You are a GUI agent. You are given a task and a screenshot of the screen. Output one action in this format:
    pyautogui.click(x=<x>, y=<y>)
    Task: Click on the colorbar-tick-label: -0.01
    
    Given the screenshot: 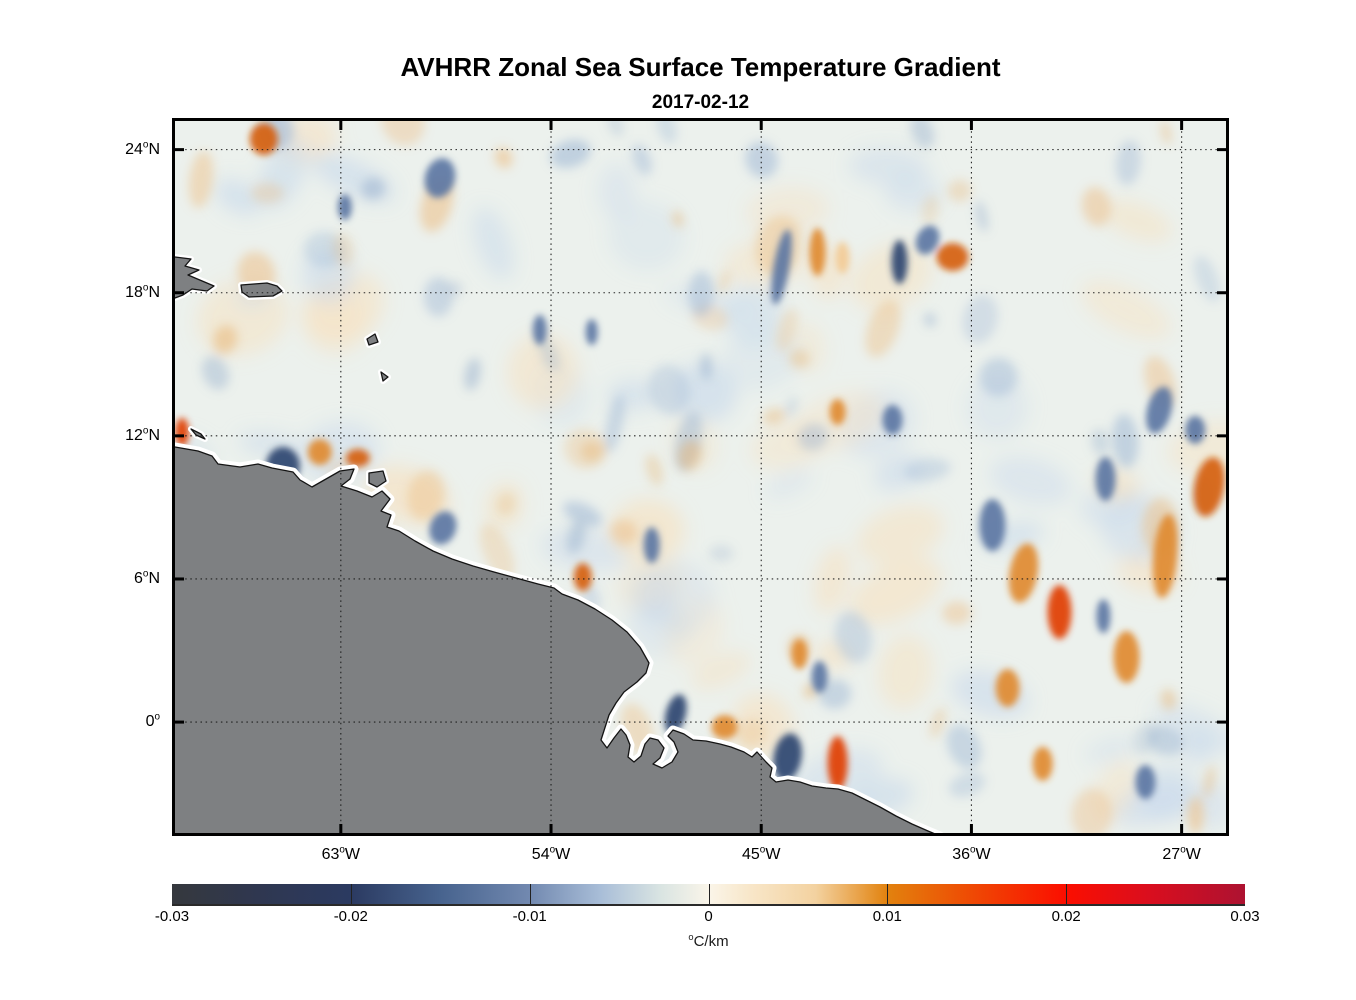 What is the action you would take?
    pyautogui.click(x=529, y=916)
    